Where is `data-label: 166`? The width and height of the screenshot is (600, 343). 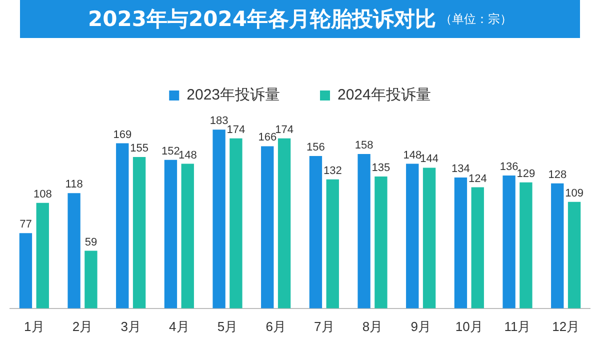 data-label: 166 is located at coordinates (267, 138).